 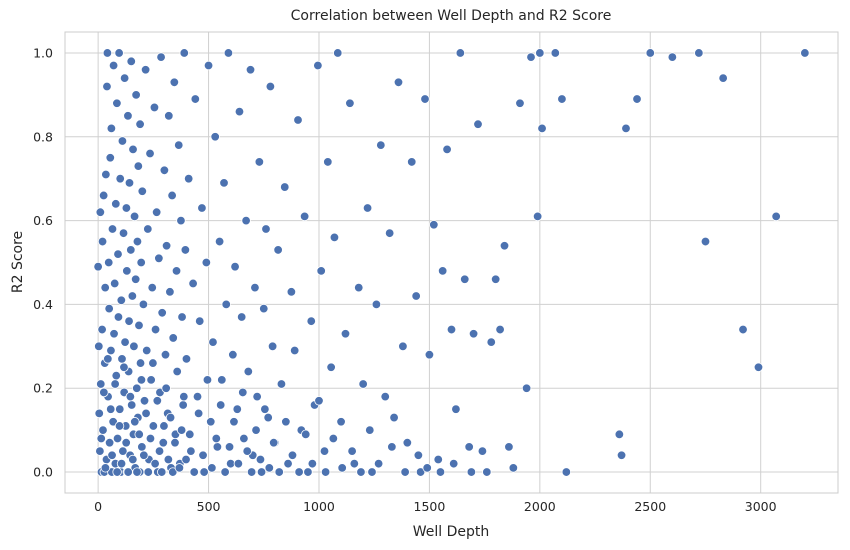 What do you see at coordinates (98, 506) in the screenshot?
I see `x-tick-label: 0` at bounding box center [98, 506].